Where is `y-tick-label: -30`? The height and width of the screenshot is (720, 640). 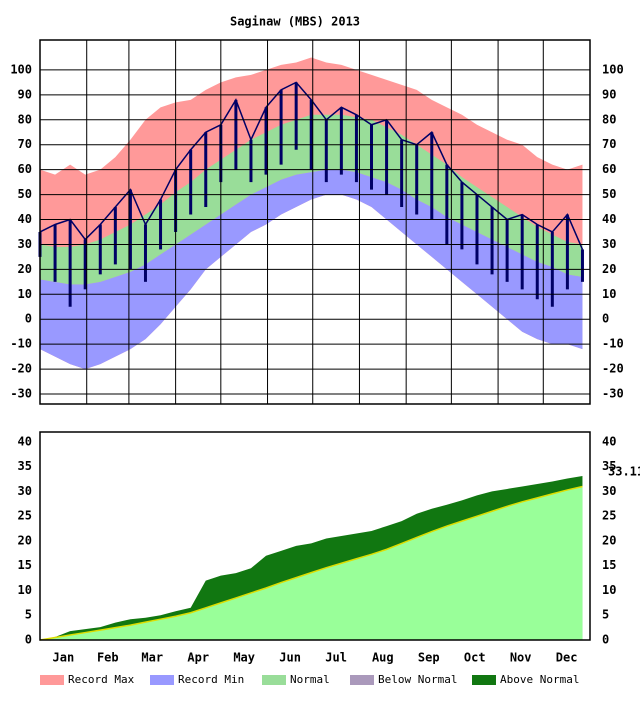 y-tick-label: -30 is located at coordinates (21, 394).